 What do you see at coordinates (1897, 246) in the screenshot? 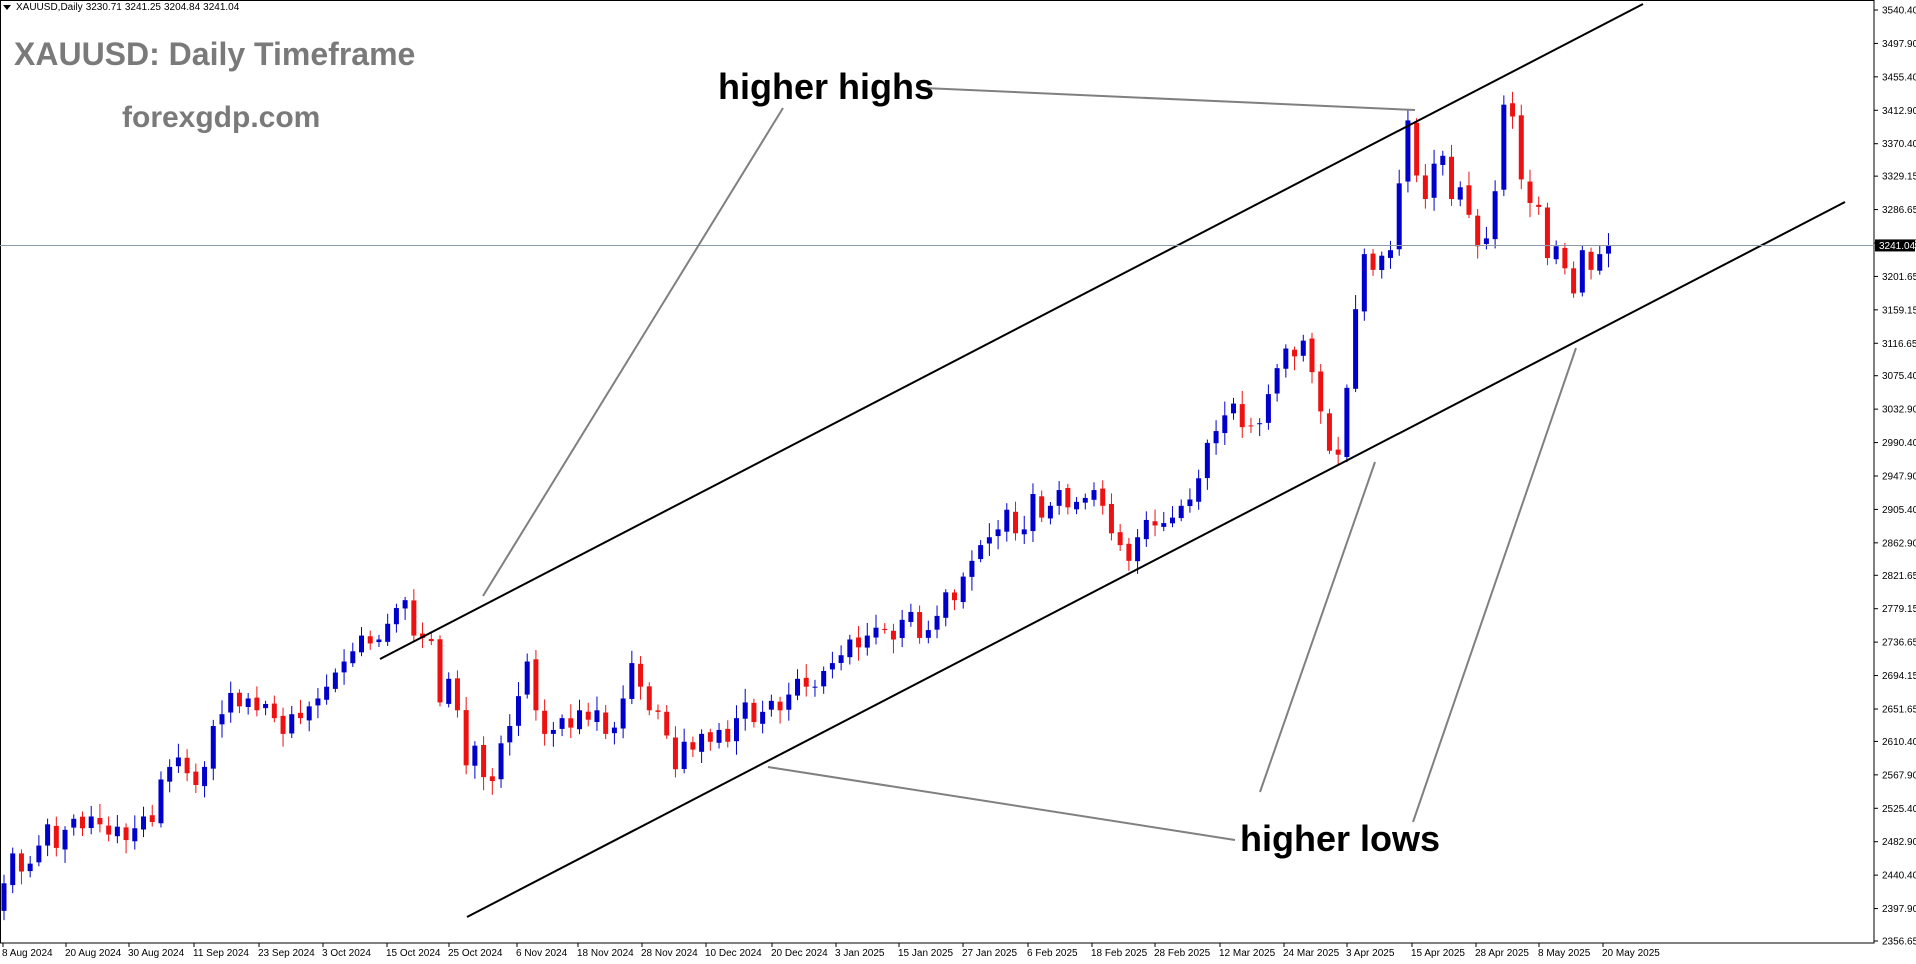
I see `current-price-label: 3241.04` at bounding box center [1897, 246].